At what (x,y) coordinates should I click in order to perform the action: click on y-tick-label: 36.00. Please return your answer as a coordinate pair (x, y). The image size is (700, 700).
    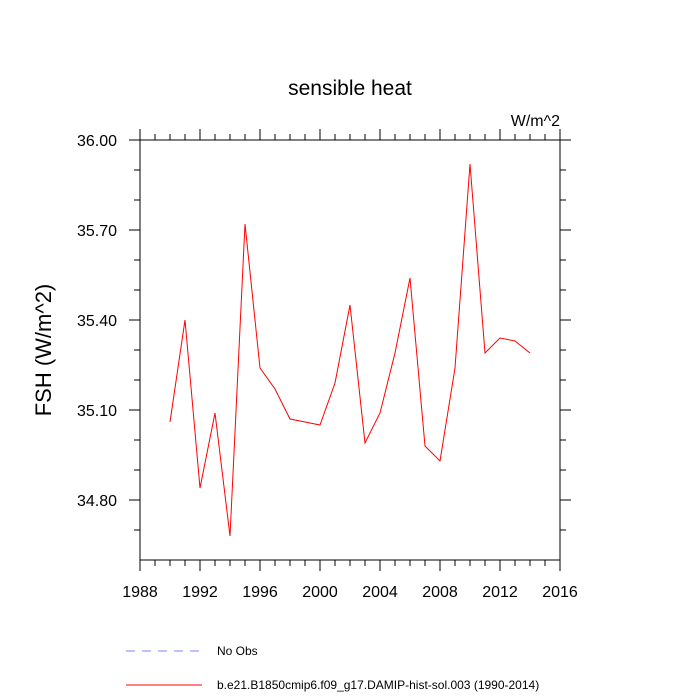
    Looking at the image, I should click on (97, 141).